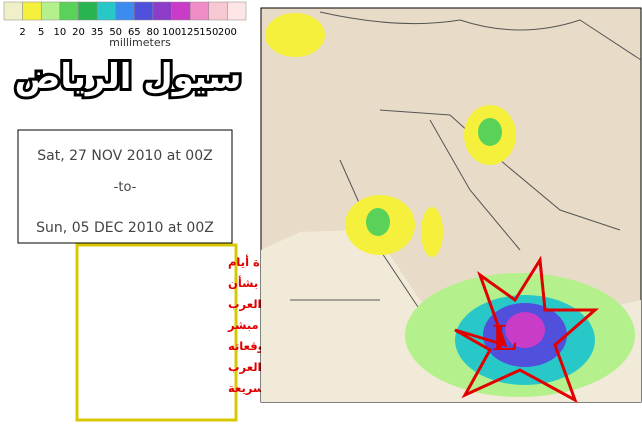 This screenshot has height=426, width=642. Describe the element at coordinates (153, 32) in the screenshot. I see `legend-tick-label: 80` at that location.